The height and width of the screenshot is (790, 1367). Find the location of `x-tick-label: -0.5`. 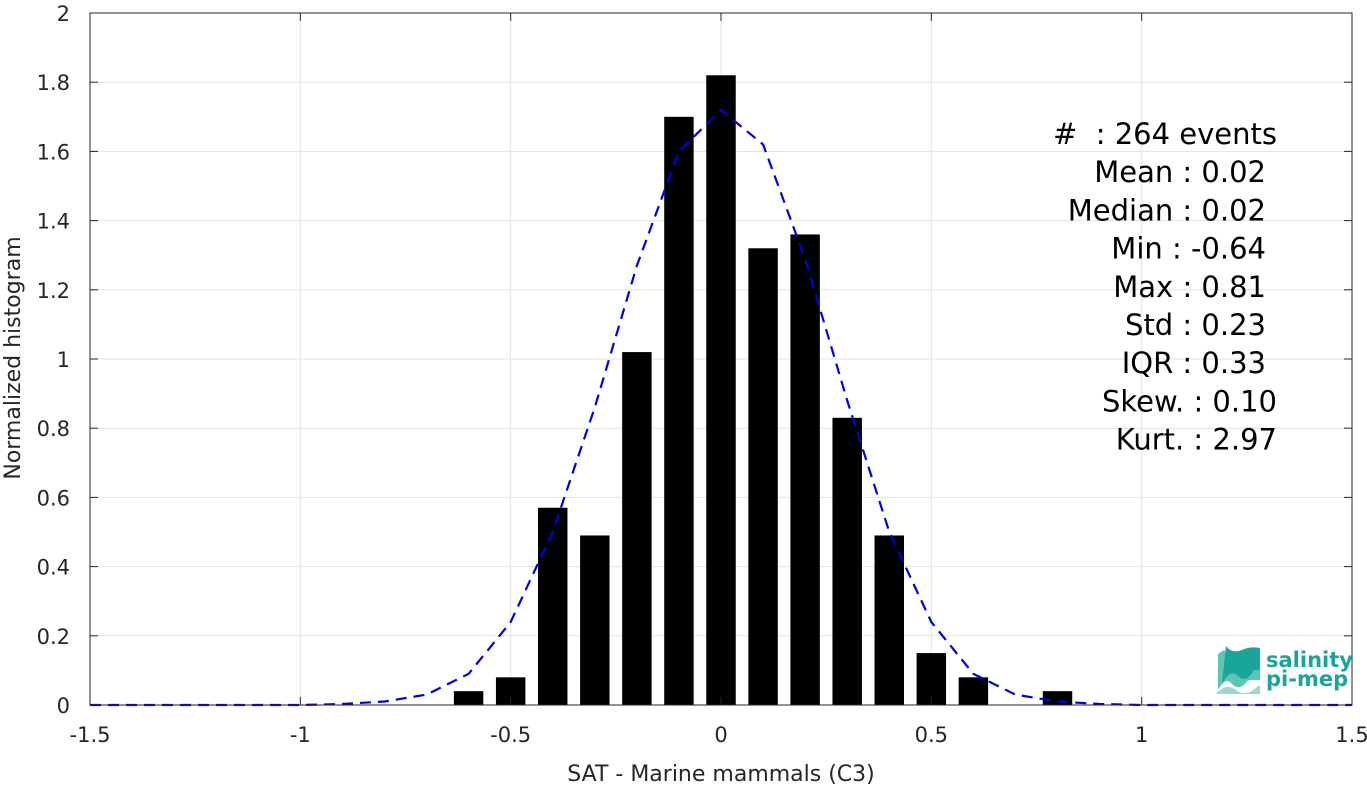

x-tick-label: -0.5 is located at coordinates (510, 735).